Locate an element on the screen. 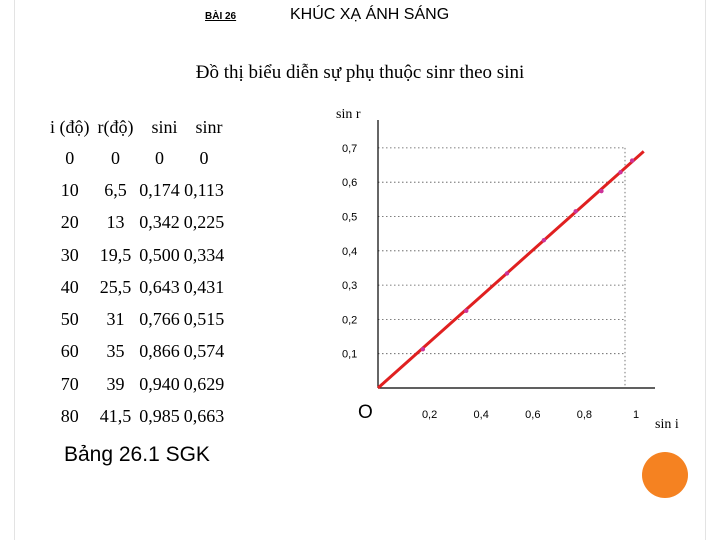 This screenshot has height=540, width=720. header-sinr: sinr is located at coordinates (209, 126).